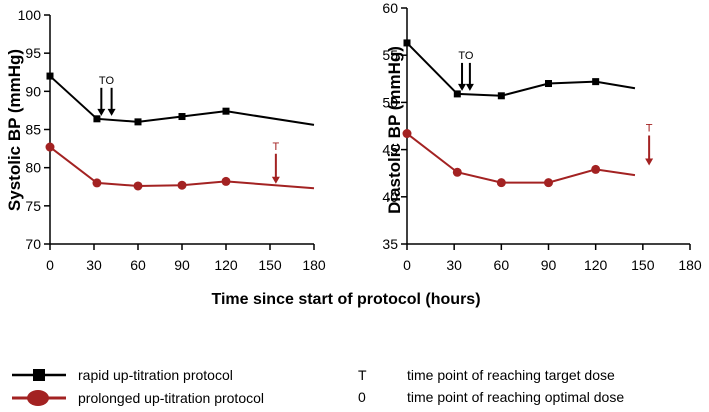 Image resolution: width=709 pixels, height=412 pixels. What do you see at coordinates (30, 15) in the screenshot?
I see `y-tick-label: 100` at bounding box center [30, 15].